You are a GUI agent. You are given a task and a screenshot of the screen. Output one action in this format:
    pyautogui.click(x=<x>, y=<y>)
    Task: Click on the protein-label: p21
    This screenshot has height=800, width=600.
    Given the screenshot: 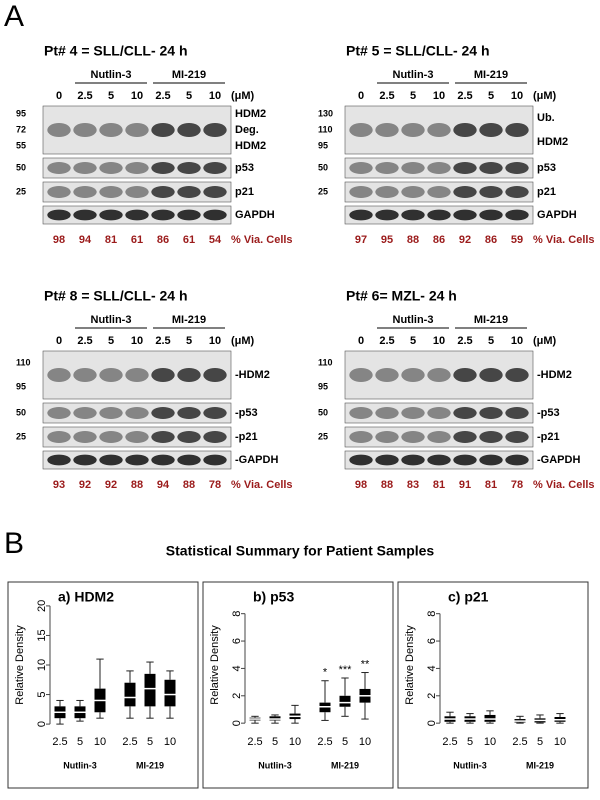 What is the action you would take?
    pyautogui.click(x=244, y=192)
    